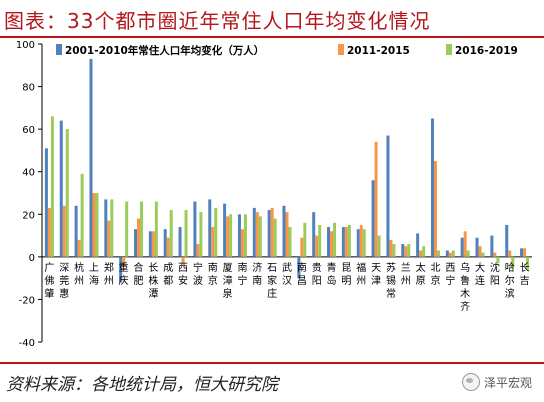 The width and height of the screenshot is (544, 402). What do you see at coordinates (32, 258) in the screenshot?
I see `y-tick-label: 0` at bounding box center [32, 258].